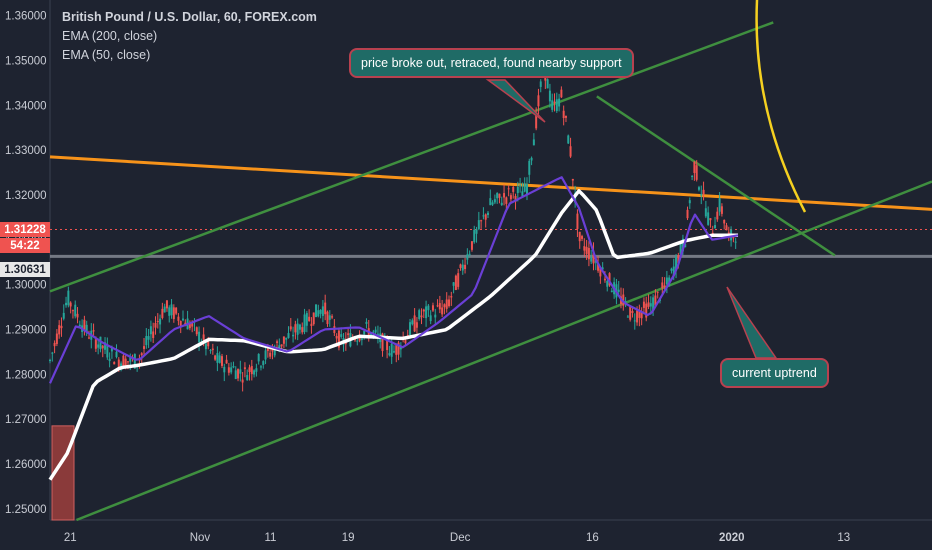 The height and width of the screenshot is (550, 932). What do you see at coordinates (774, 373) in the screenshot?
I see `uptrend-callout: current uptrend` at bounding box center [774, 373].